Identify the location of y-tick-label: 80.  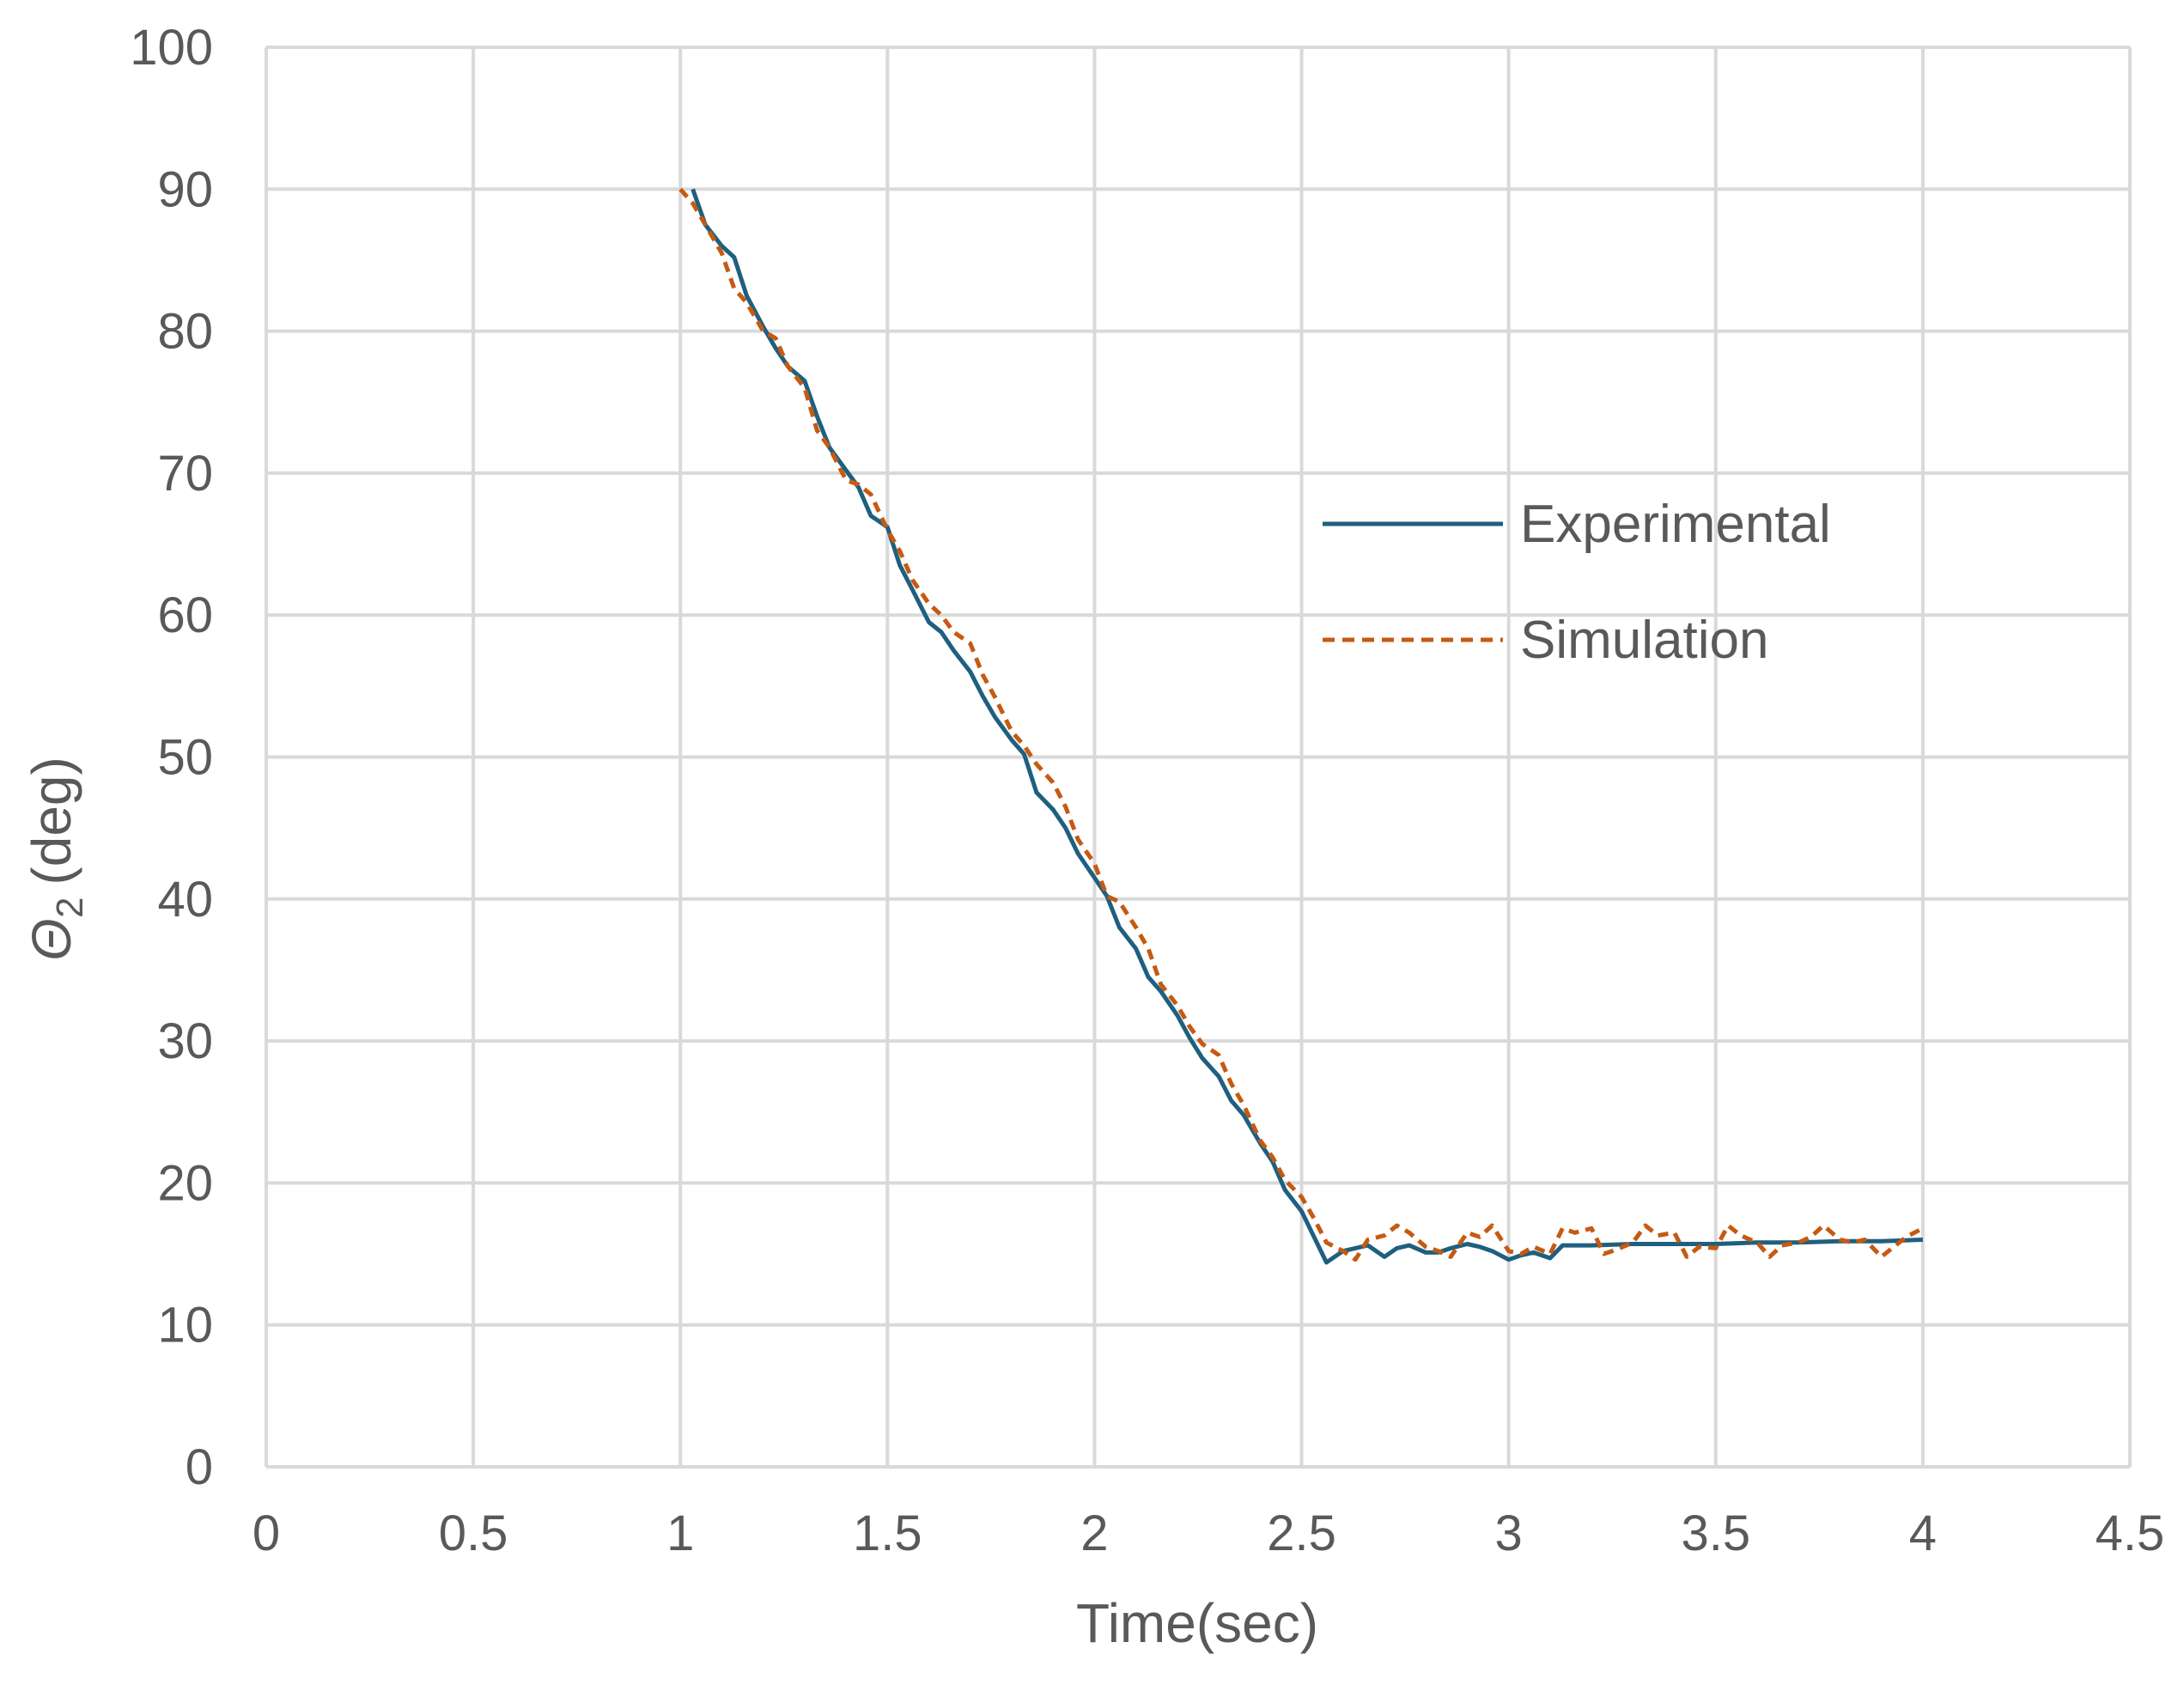
(185, 332).